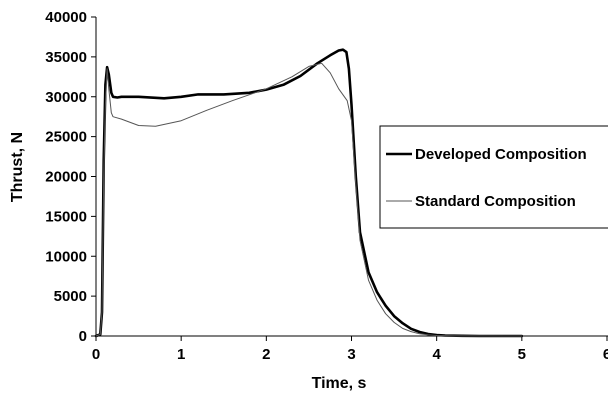 The height and width of the screenshot is (397, 608). What do you see at coordinates (83, 336) in the screenshot?
I see `y-tick-label: 0` at bounding box center [83, 336].